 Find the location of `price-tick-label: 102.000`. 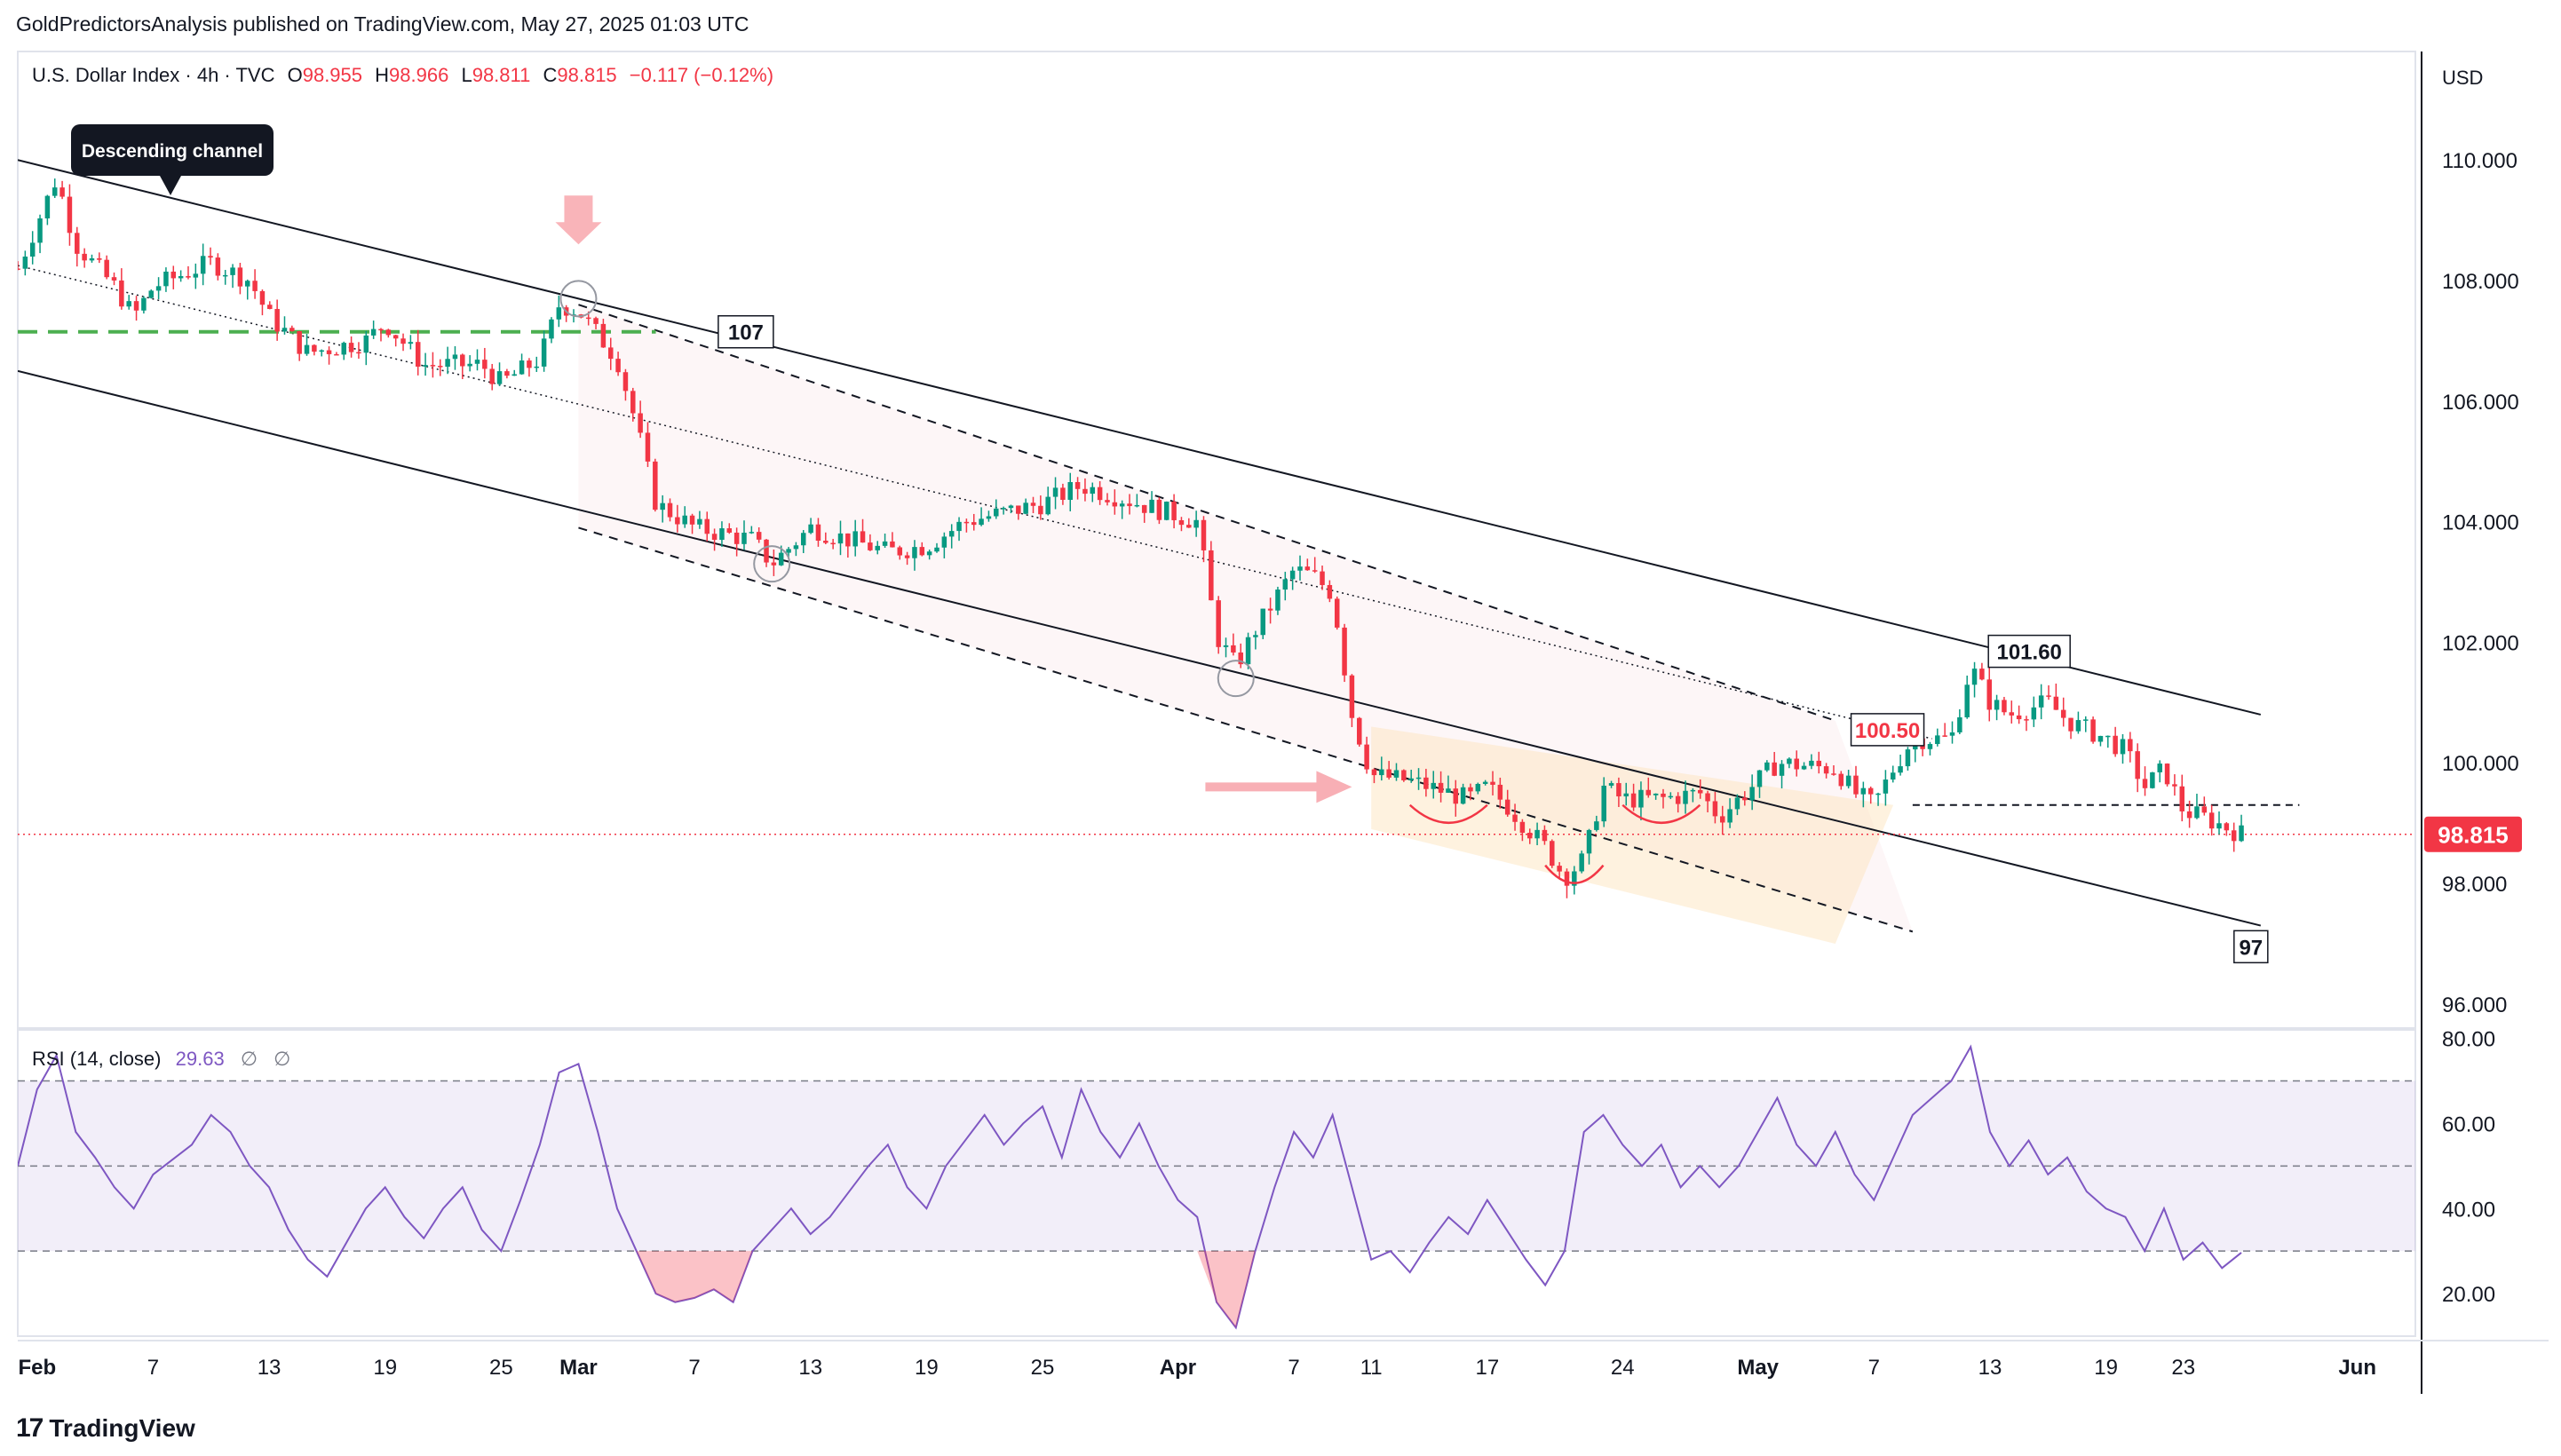

price-tick-label: 102.000 is located at coordinates (2480, 643).